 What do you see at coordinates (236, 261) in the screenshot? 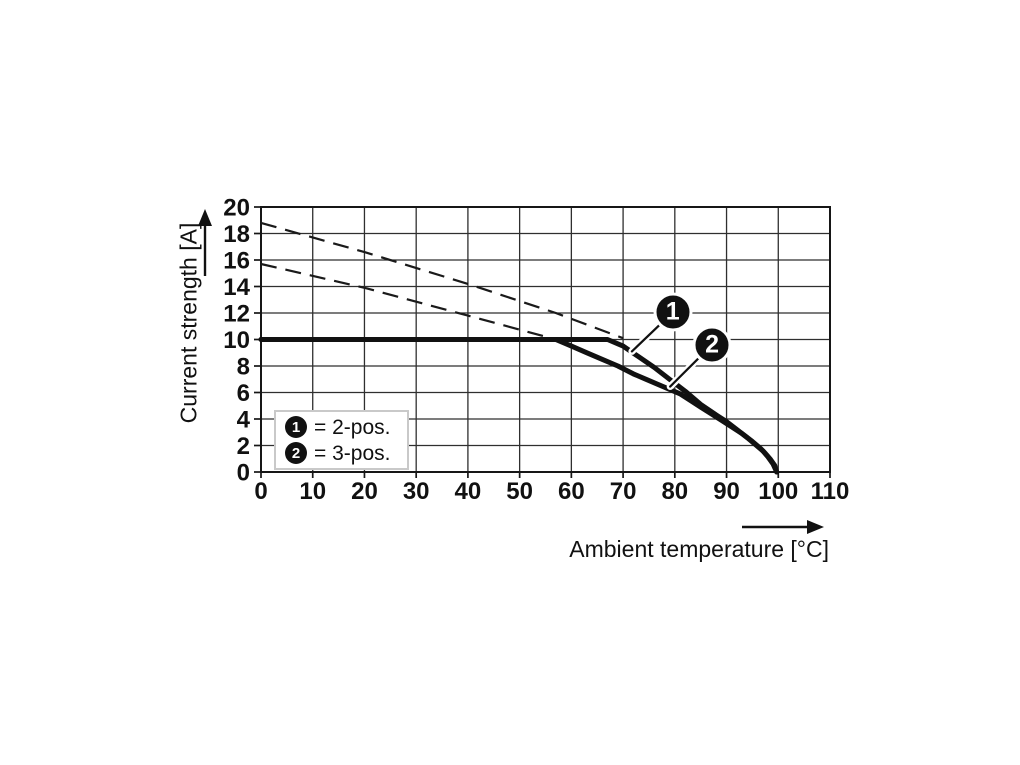
I see `y-tick-label: 16` at bounding box center [236, 261].